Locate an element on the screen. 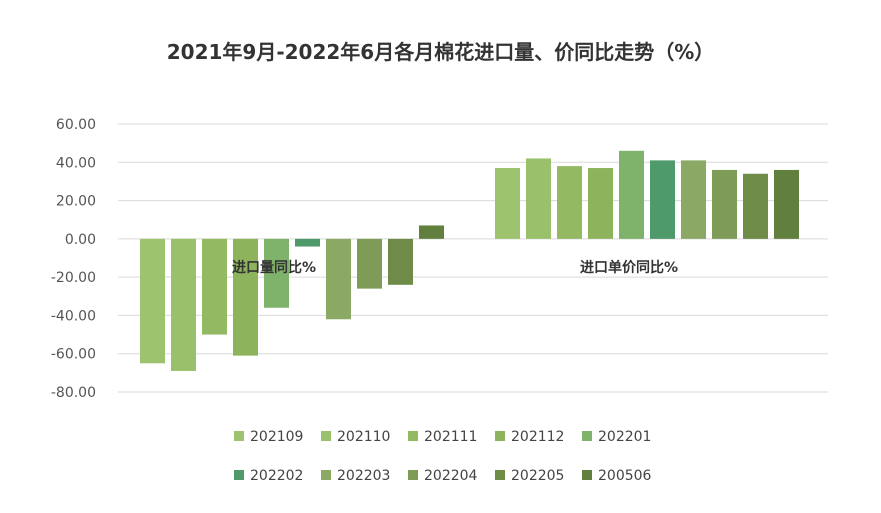 This screenshot has height=513, width=881. legend-label: 202203 is located at coordinates (363, 476).